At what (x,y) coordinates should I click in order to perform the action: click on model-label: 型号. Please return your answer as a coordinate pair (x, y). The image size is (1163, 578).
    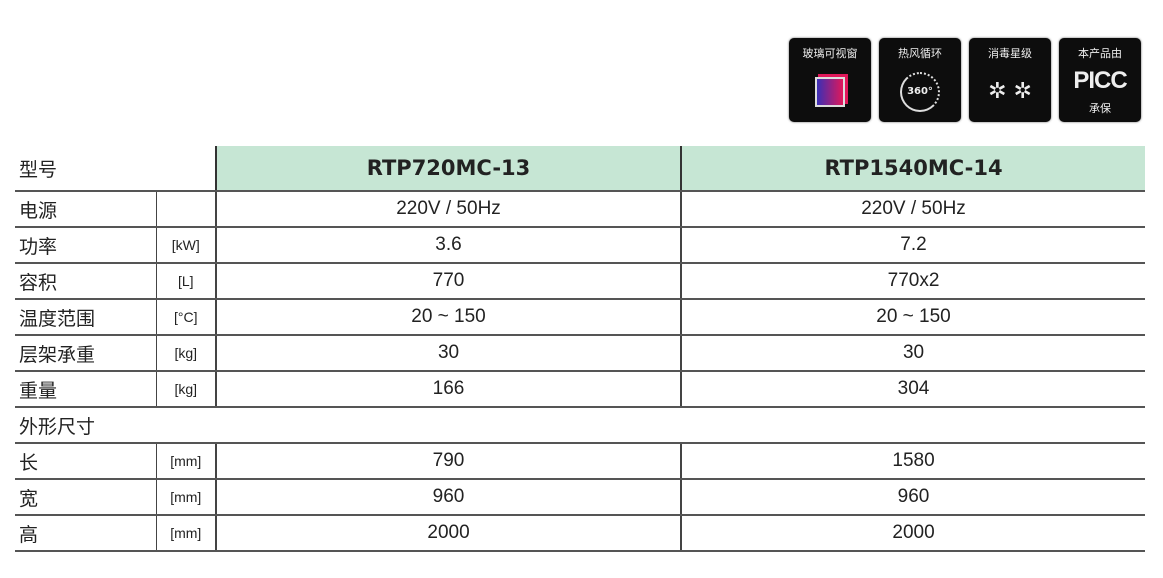
    Looking at the image, I should click on (116, 169).